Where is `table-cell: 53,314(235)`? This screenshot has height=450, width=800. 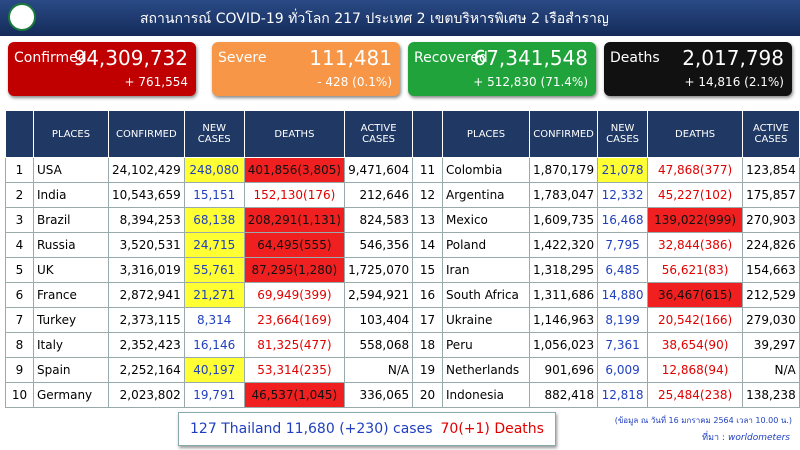
table-cell: 53,314(235) is located at coordinates (294, 370).